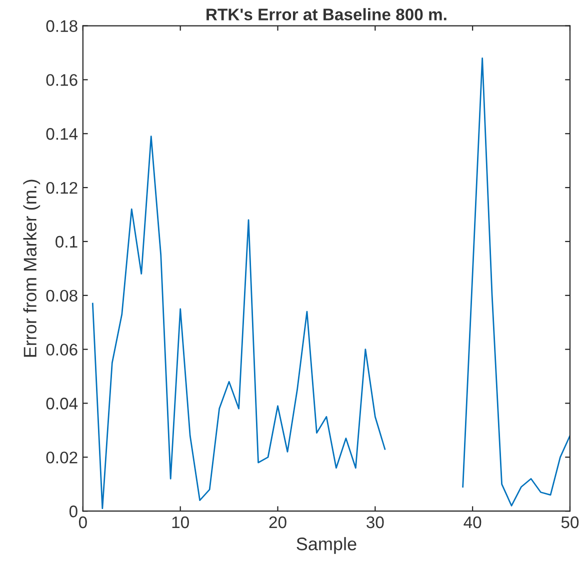 This screenshot has width=584, height=573. Describe the element at coordinates (62, 26) in the screenshot. I see `y-tick-label: 0.18` at that location.